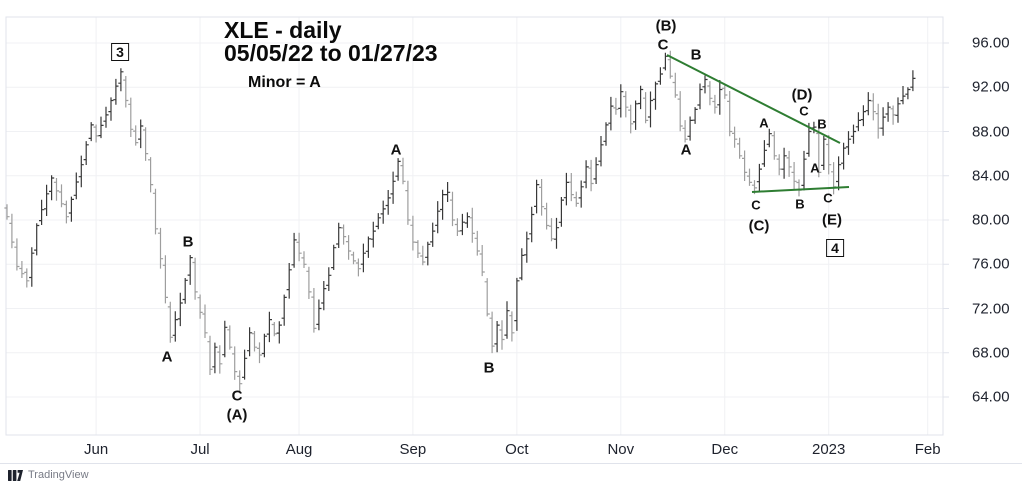 The width and height of the screenshot is (1022, 488). What do you see at coordinates (663, 45) in the screenshot?
I see `wave-label-C-8: C` at bounding box center [663, 45].